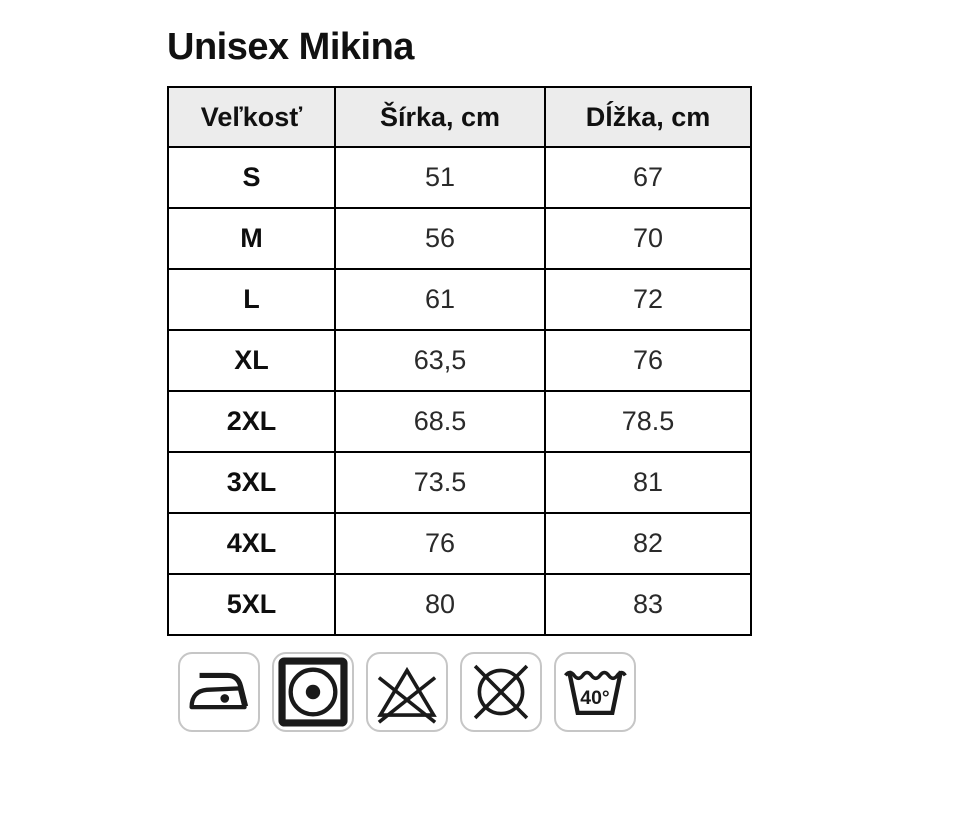 This screenshot has width=960, height=828. Describe the element at coordinates (594, 698) in the screenshot. I see `wash-temperature-label: 40°` at that location.